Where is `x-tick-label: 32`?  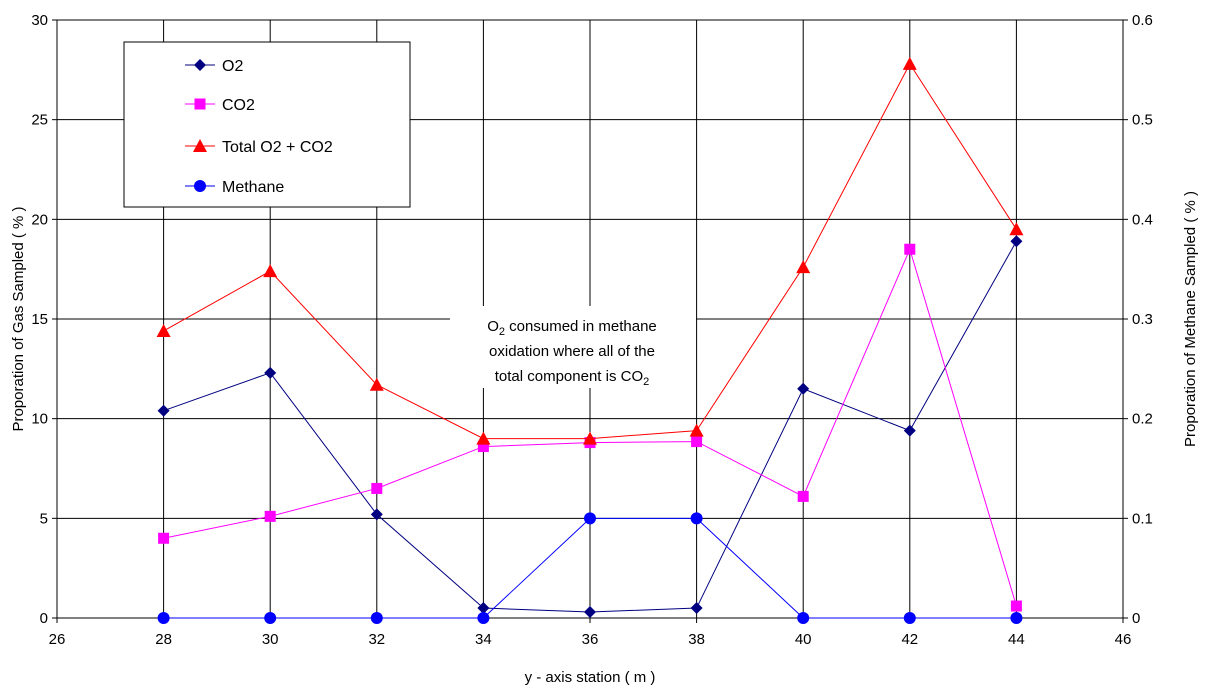
x-tick-label: 32 is located at coordinates (376, 639).